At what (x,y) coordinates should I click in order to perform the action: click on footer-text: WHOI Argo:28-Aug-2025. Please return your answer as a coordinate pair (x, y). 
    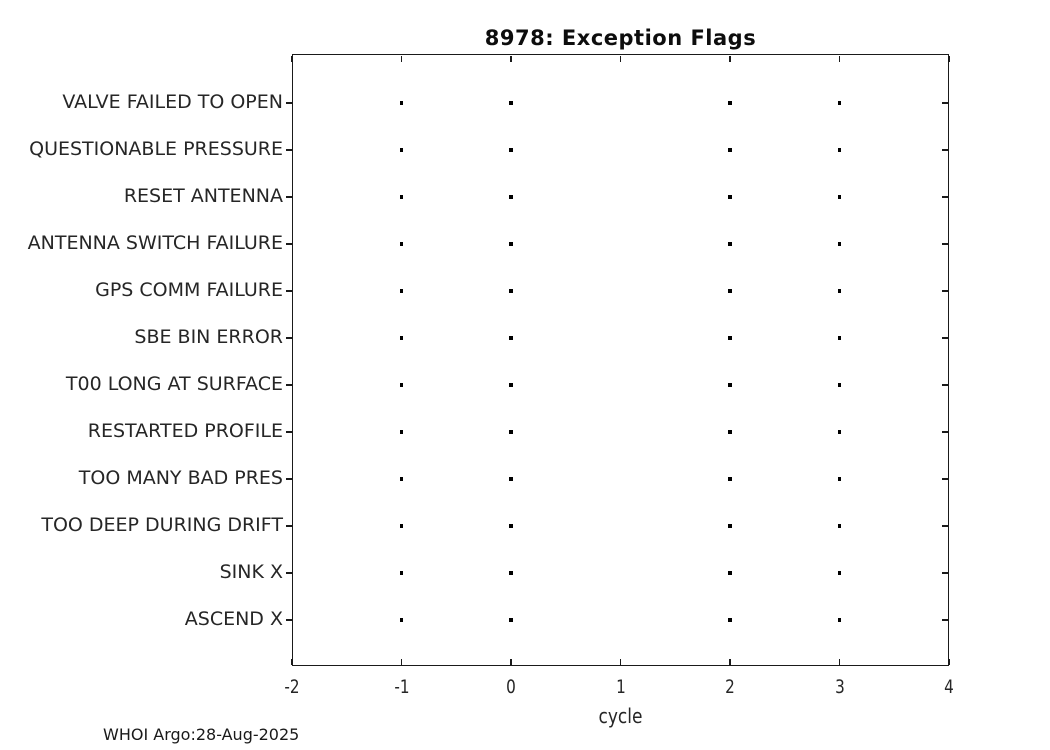
    Looking at the image, I should click on (201, 734).